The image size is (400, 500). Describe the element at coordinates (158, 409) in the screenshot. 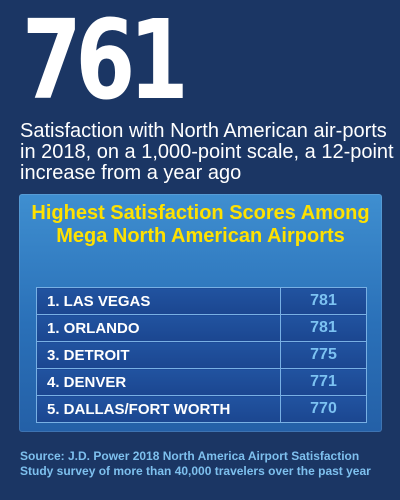

I see `airport-name: 5. DALLAS/FORT WORTH` at that location.